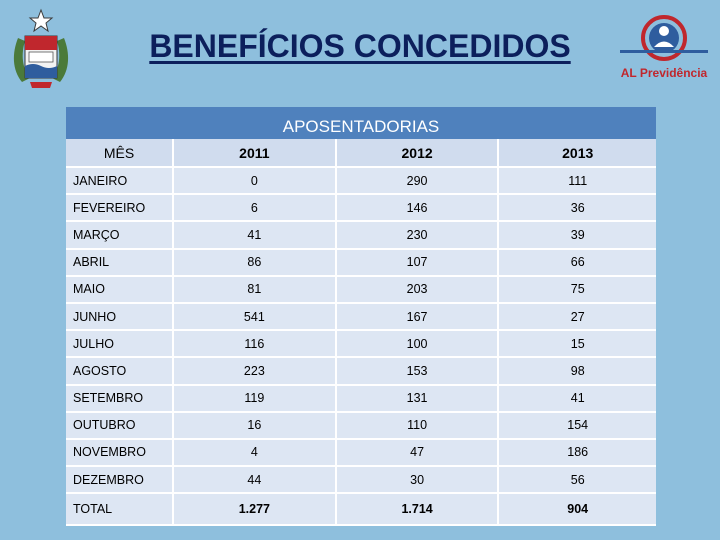 Image resolution: width=720 pixels, height=540 pixels. I want to click on al-previdencia-logo: AL Previdência, so click(664, 47).